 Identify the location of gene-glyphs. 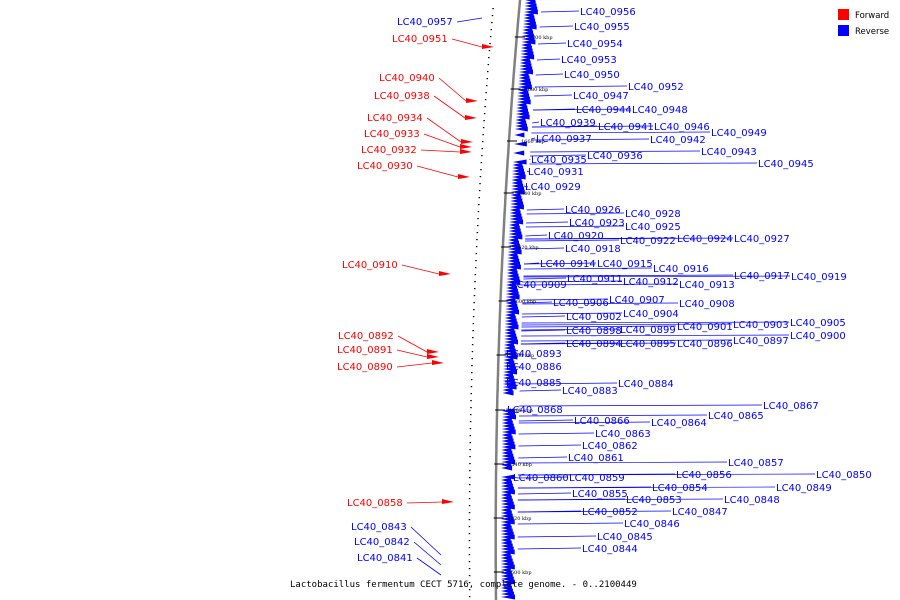
(482, 300).